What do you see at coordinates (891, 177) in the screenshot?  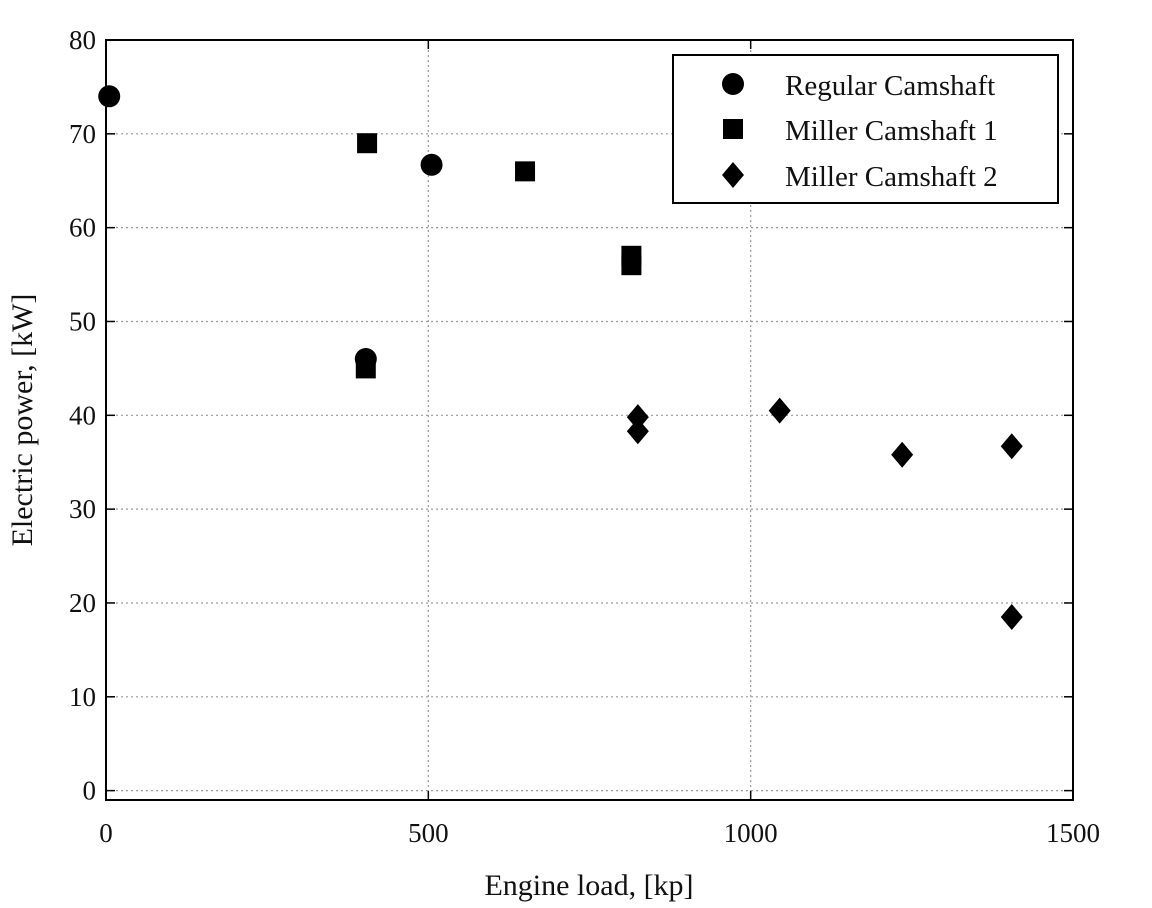 I see `legend-label: Miller Camshaft 2` at bounding box center [891, 177].